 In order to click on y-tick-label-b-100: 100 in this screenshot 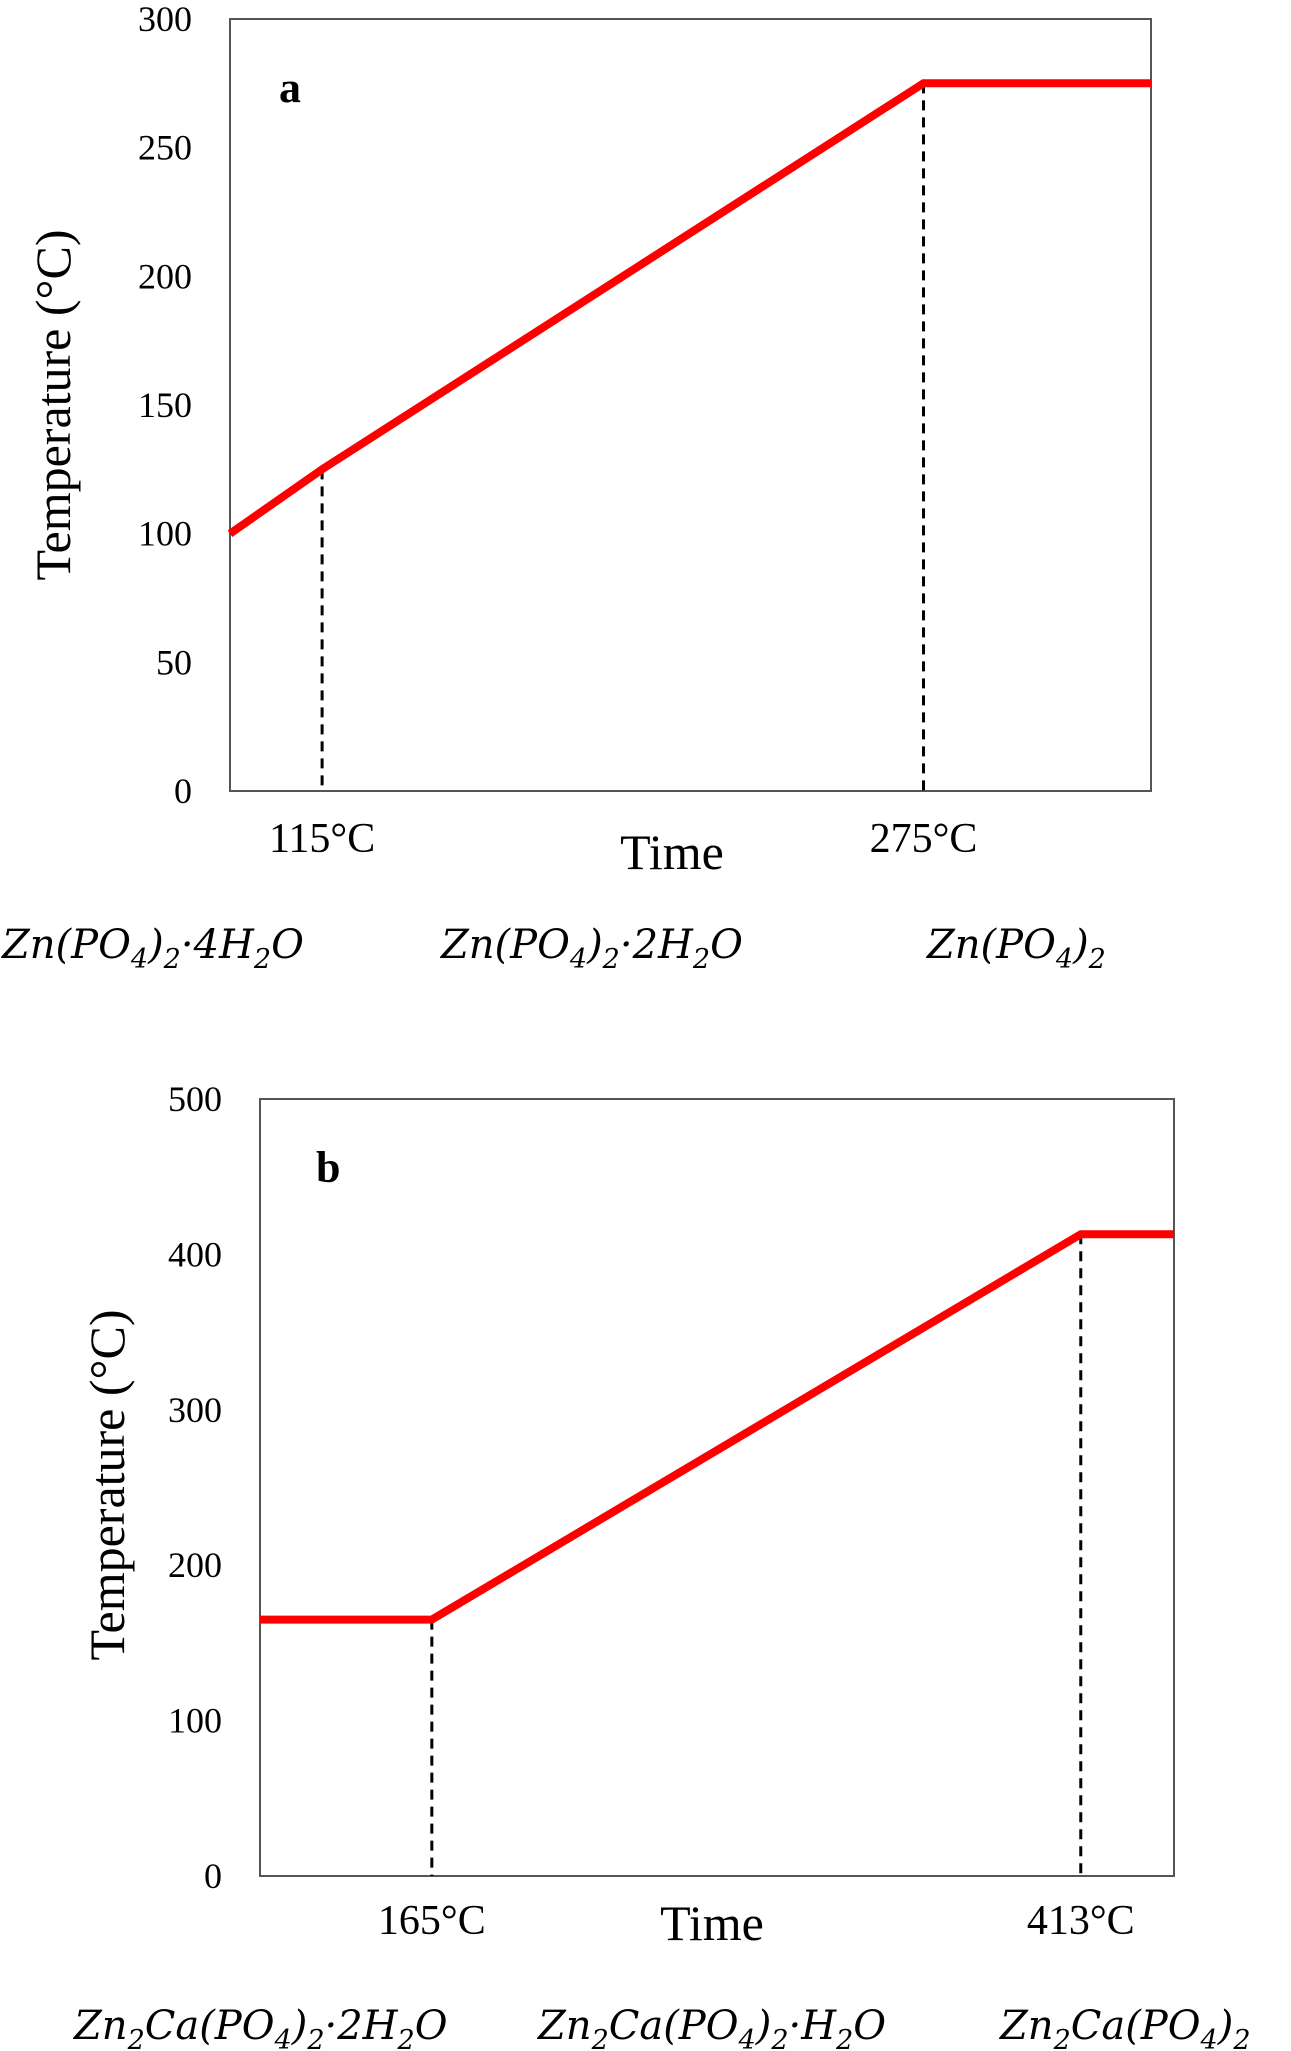, I will do `click(195, 1721)`.